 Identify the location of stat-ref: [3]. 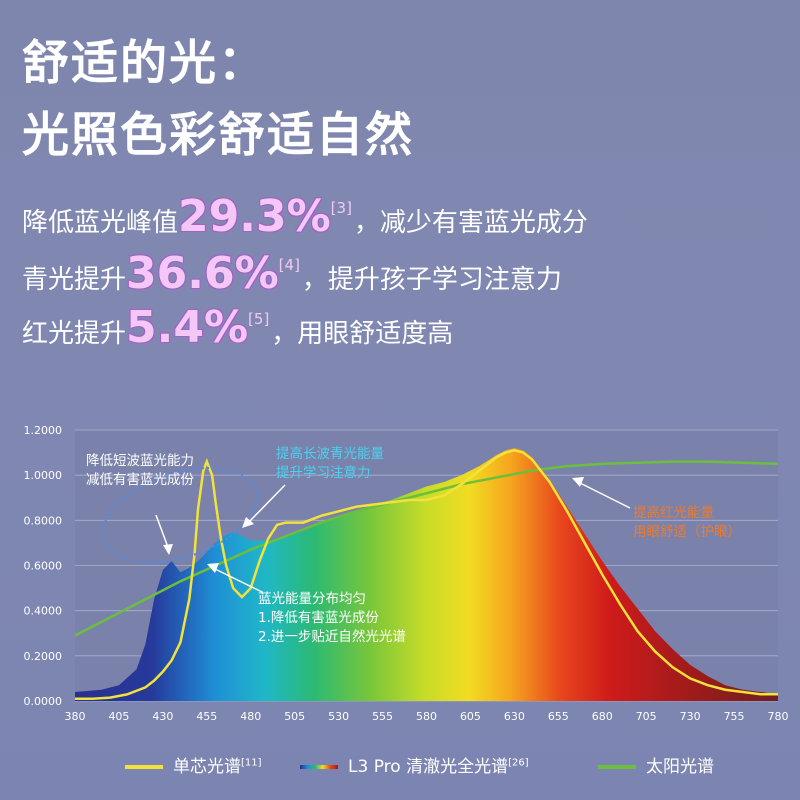
(341, 208).